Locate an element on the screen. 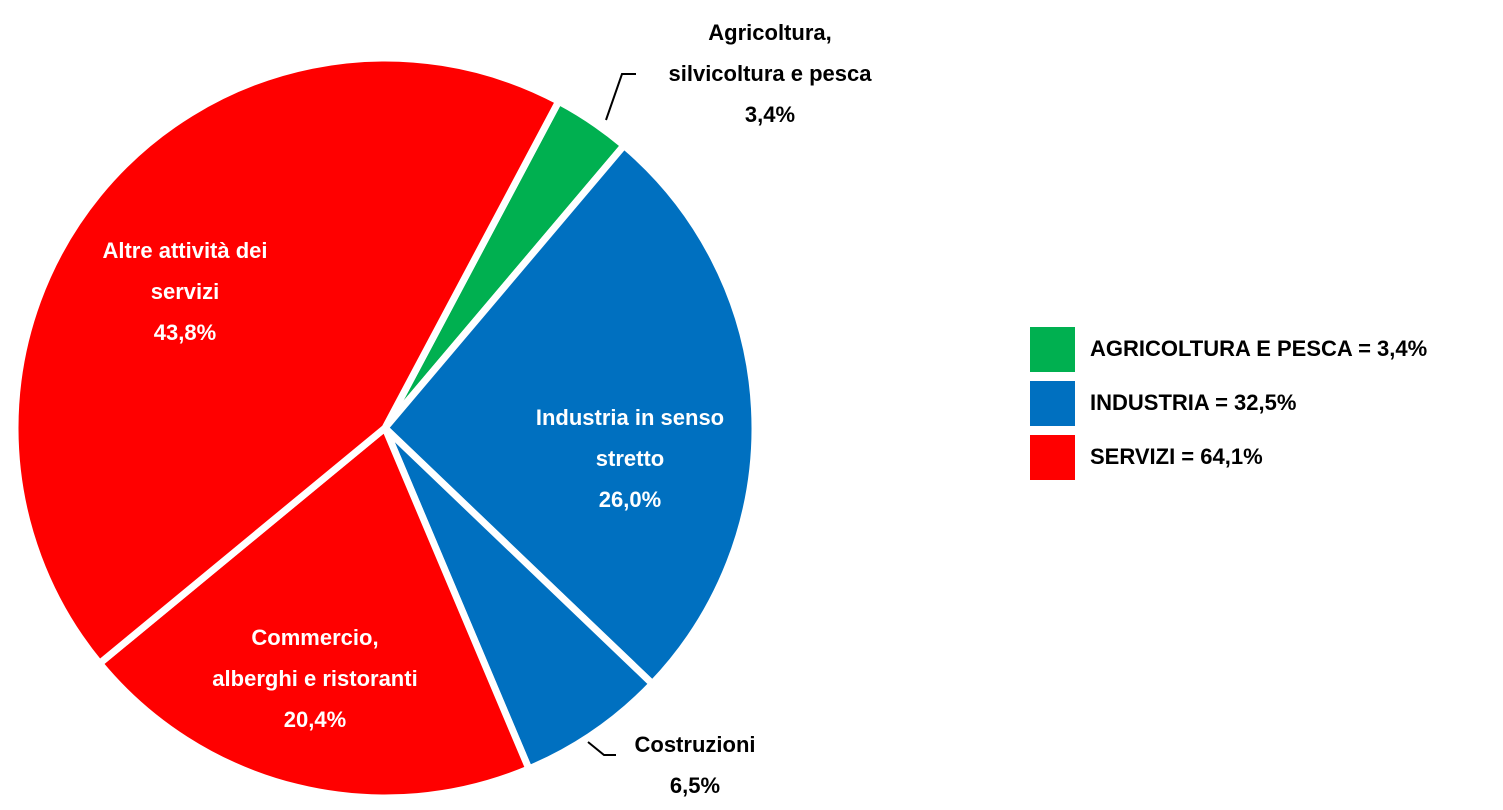 The image size is (1503, 810). slice-label-line: silvicoltura e pesca is located at coordinates (771, 73).